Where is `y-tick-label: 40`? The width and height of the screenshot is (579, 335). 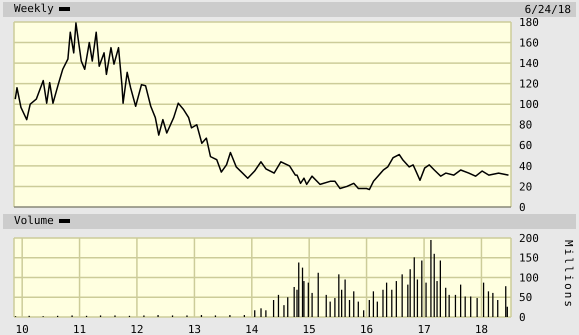
y-tick-label: 40 is located at coordinates (525, 166).